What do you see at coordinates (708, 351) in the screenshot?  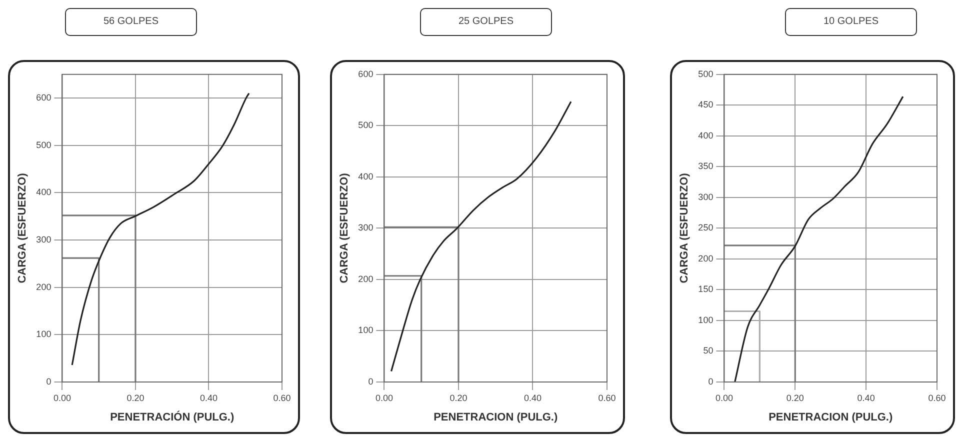 I see `y-tick-label: 50` at bounding box center [708, 351].